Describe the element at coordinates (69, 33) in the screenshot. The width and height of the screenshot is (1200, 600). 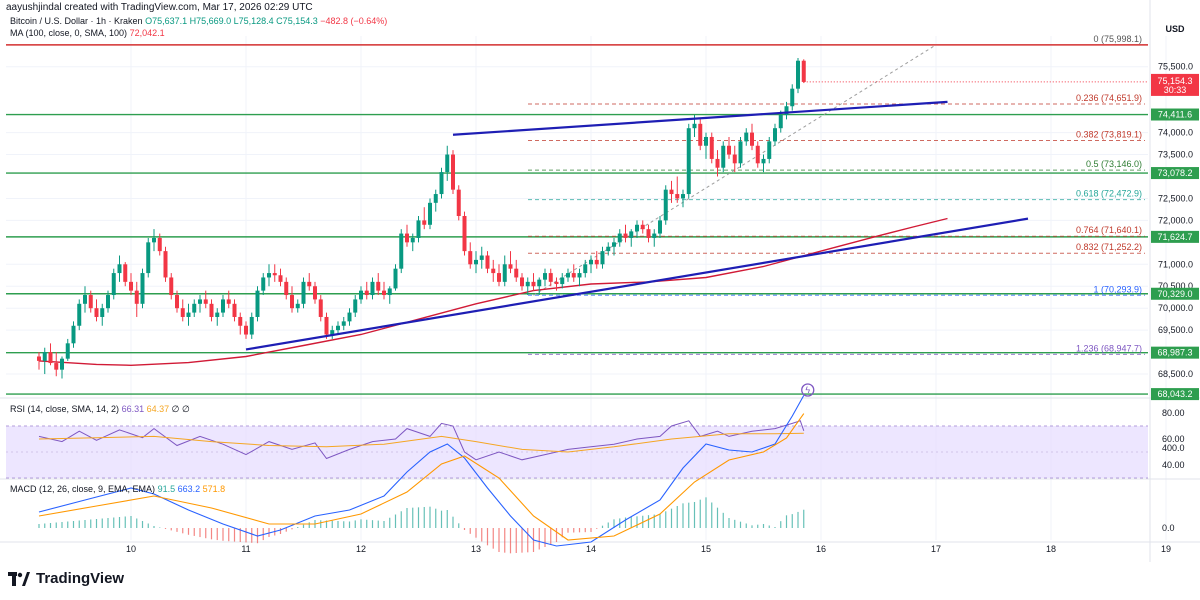
I see `ma-label: MA (100, close, 0, SMA, 100)` at that location.